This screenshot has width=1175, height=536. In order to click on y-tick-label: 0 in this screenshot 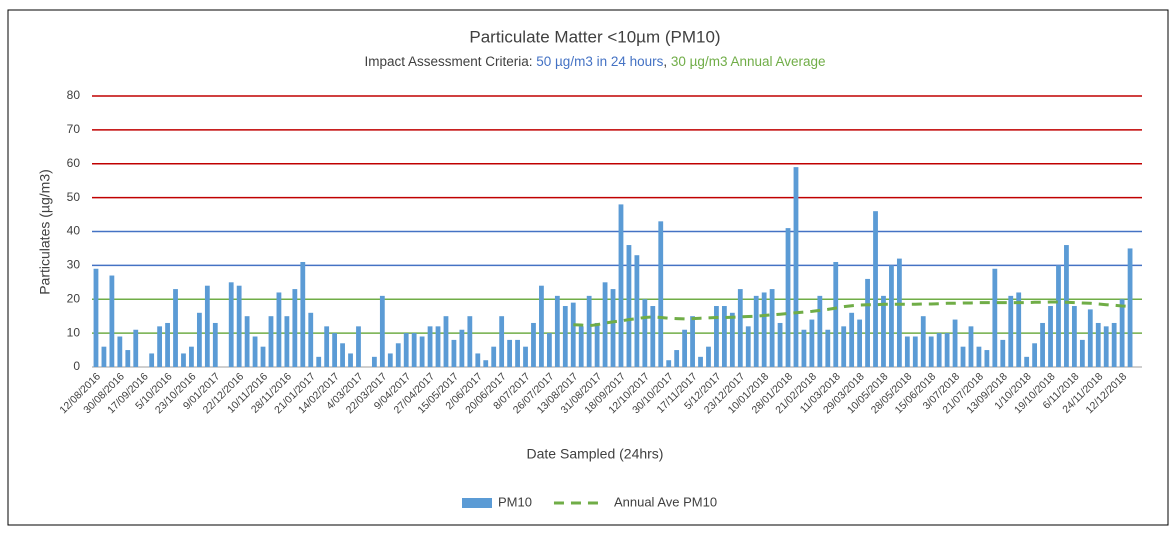, I will do `click(76, 366)`.